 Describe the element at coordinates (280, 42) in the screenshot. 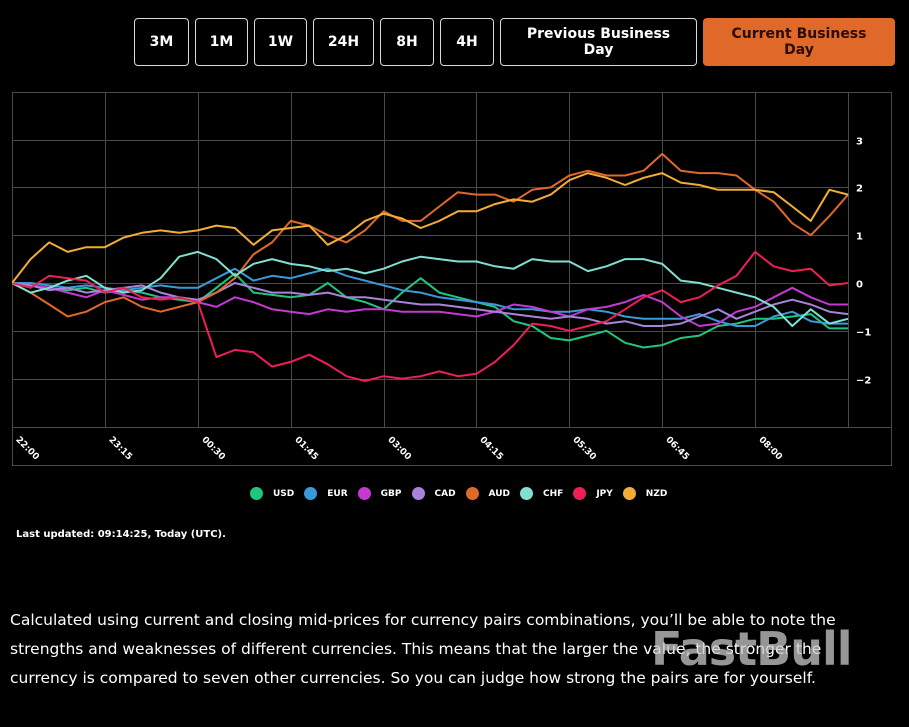

I see `range-button-1w: 1W` at that location.